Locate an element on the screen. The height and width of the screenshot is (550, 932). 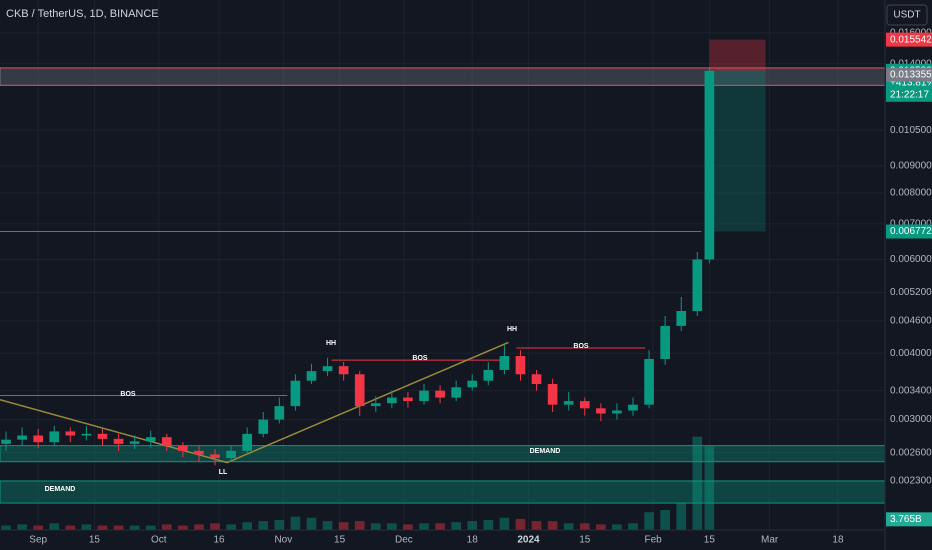
volume-label-box is located at coordinates (909, 519).